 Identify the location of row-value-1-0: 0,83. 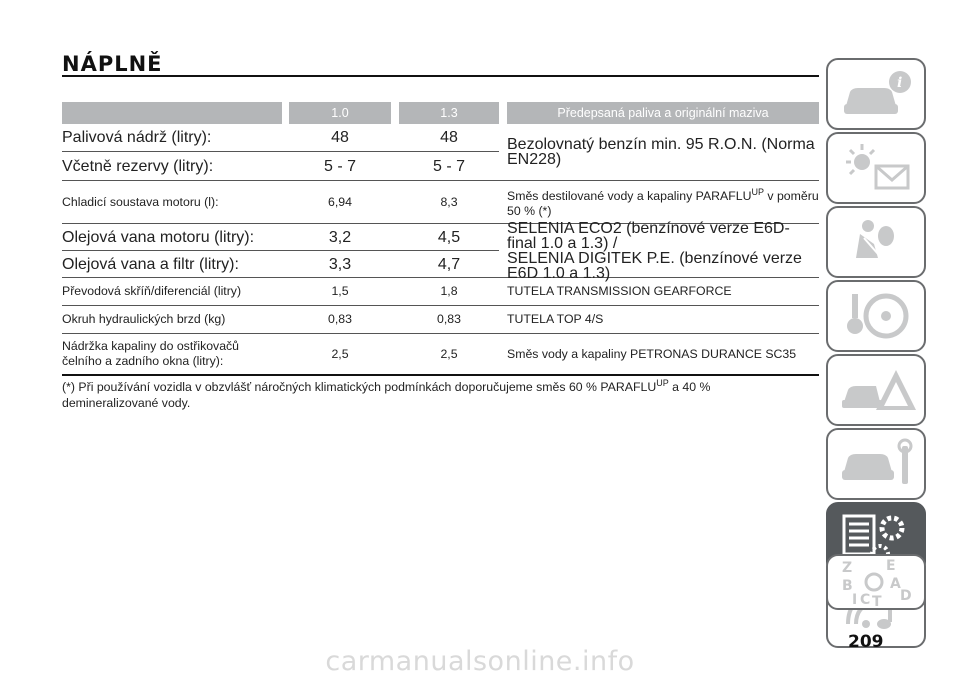
(340, 319).